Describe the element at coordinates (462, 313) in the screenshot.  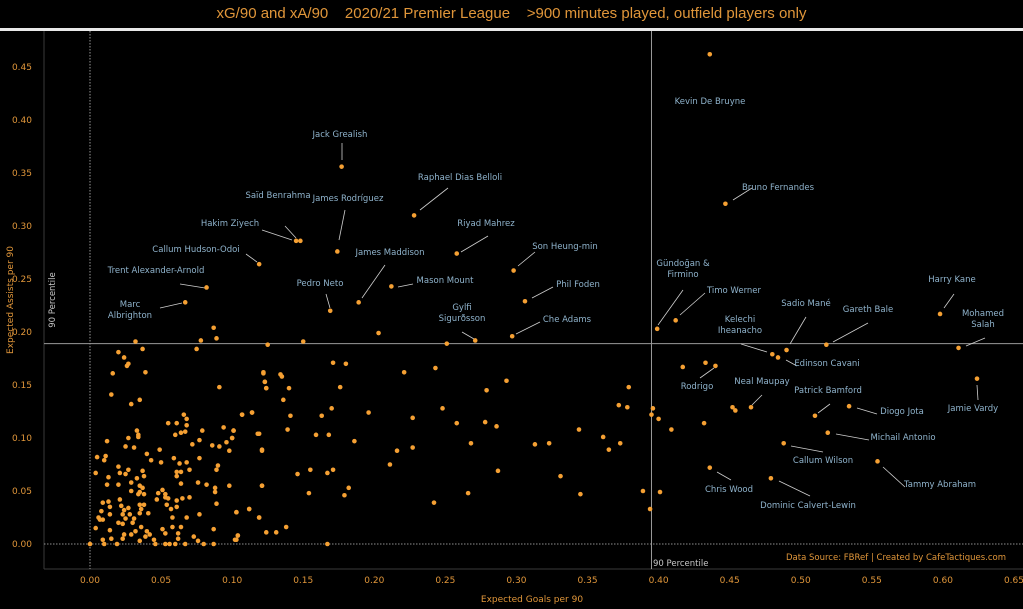
I see `player-label: Gylfi Sigurðsson` at that location.